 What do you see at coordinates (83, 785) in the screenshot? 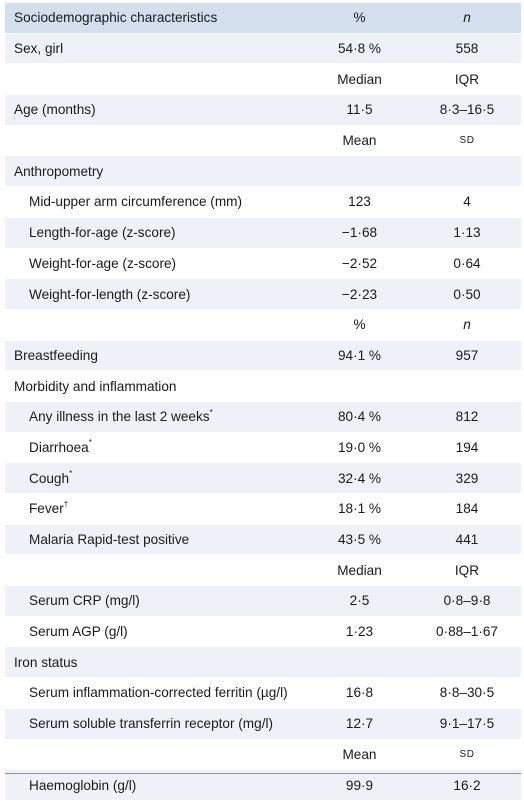
I see `row-label-text: Haemoglobin (g/l)` at bounding box center [83, 785].